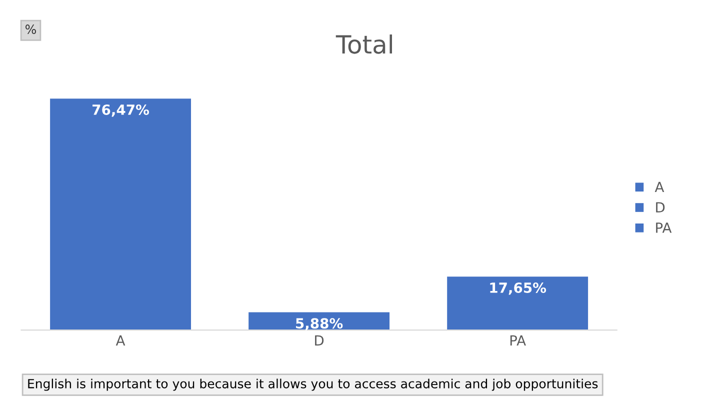 The width and height of the screenshot is (709, 405). What do you see at coordinates (313, 384) in the screenshot?
I see `text: English is important to you because it allows you to access academic and job opportunities` at bounding box center [313, 384].